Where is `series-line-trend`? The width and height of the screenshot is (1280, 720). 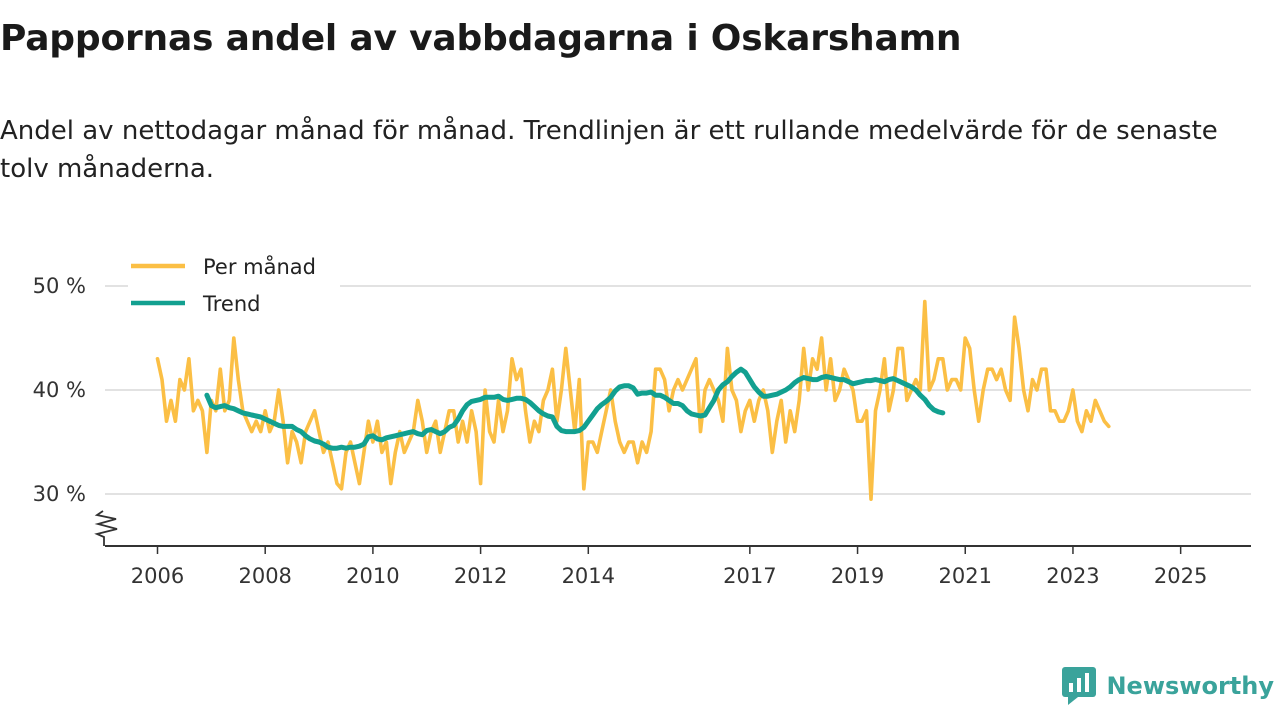
series-line-trend is located at coordinates (575, 408).